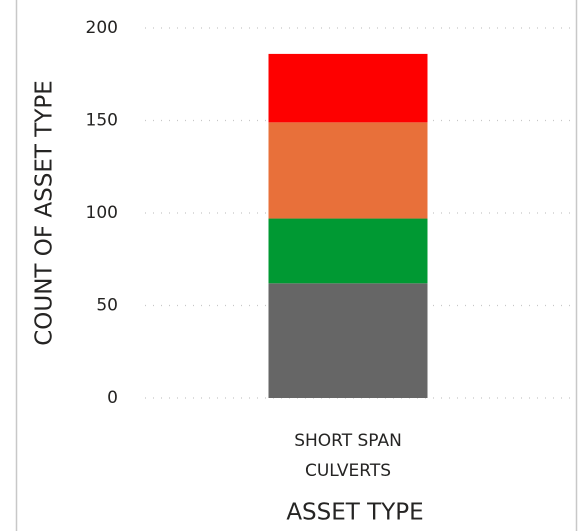  What do you see at coordinates (102, 28) in the screenshot?
I see `y-tick-label: 200` at bounding box center [102, 28].